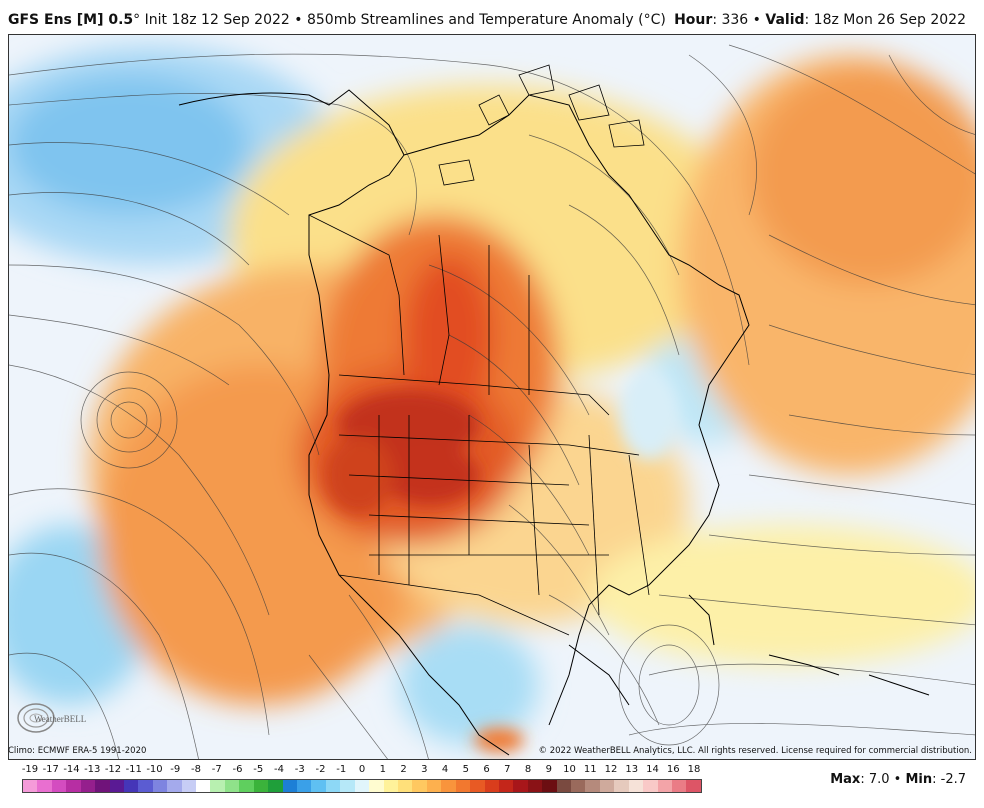  What do you see at coordinates (71, 20) in the screenshot?
I see `model-name: GFS Ens [M] 0.5` at bounding box center [71, 20].